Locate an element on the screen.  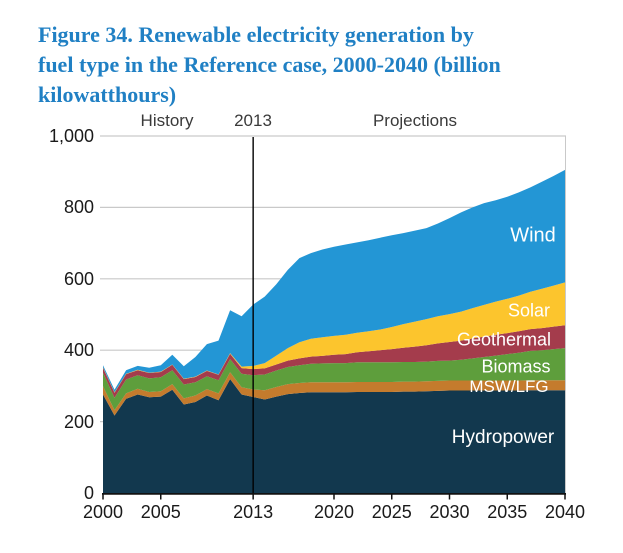
x-tick-label: 2013 is located at coordinates (253, 512).